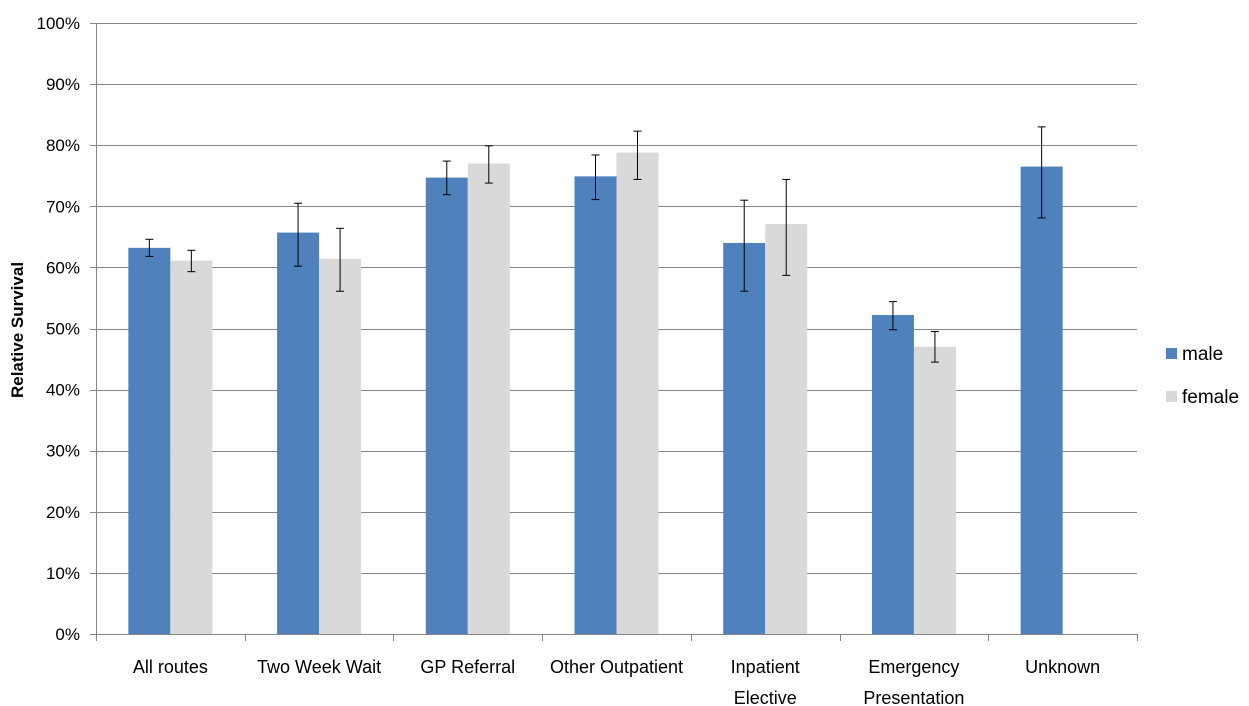 This screenshot has height=706, width=1249. Describe the element at coordinates (63, 512) in the screenshot. I see `y-tick-label: 20%` at that location.